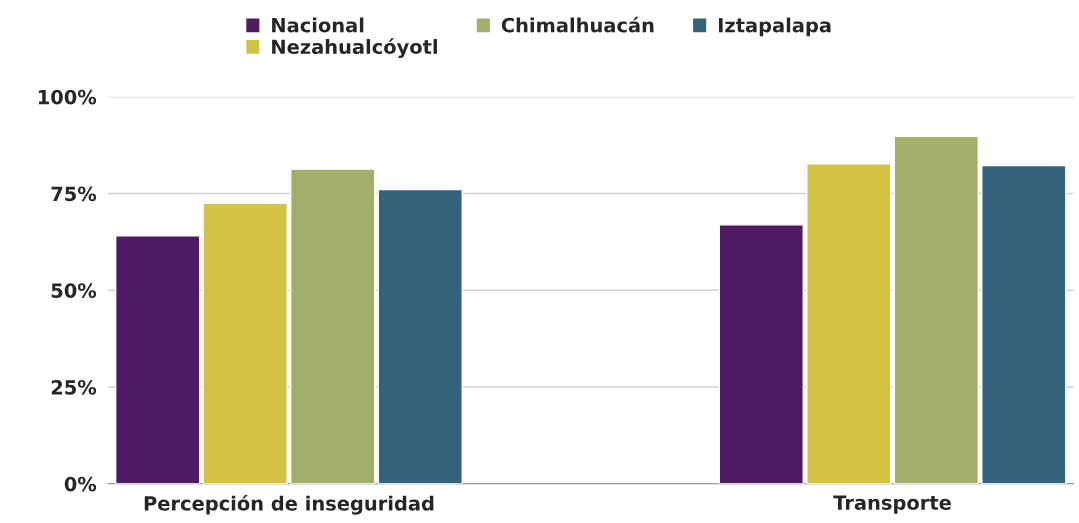 This screenshot has width=1079, height=523. What do you see at coordinates (74, 387) in the screenshot?
I see `y-tick-label: 25%` at bounding box center [74, 387].